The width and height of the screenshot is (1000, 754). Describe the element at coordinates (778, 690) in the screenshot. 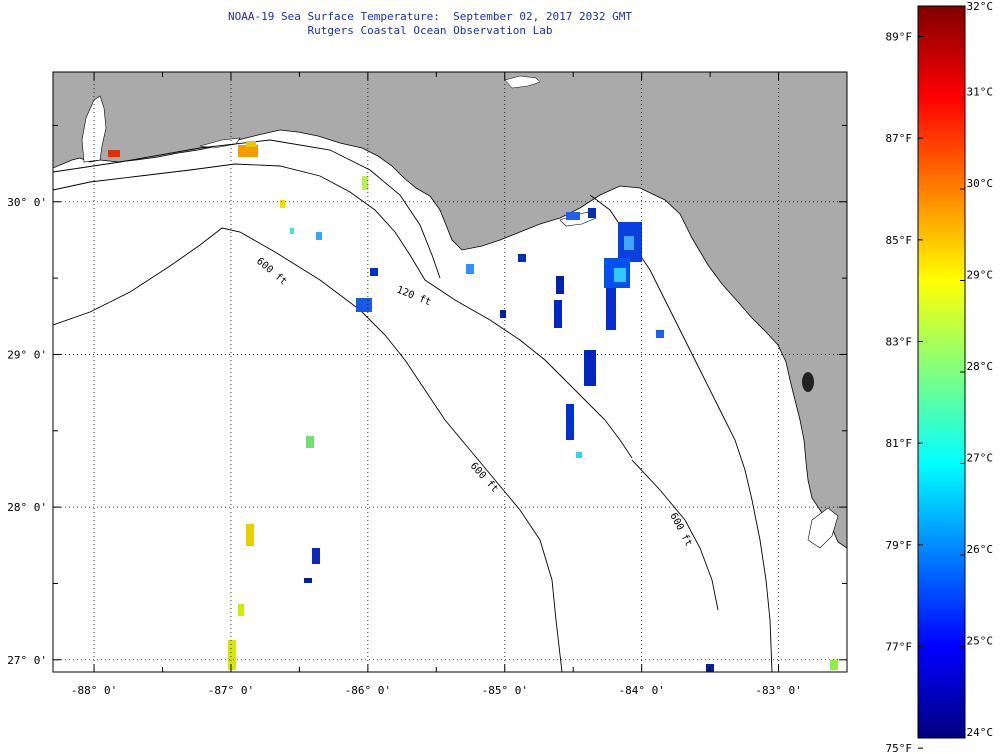

I see `lon-label: -83° 0'` at that location.